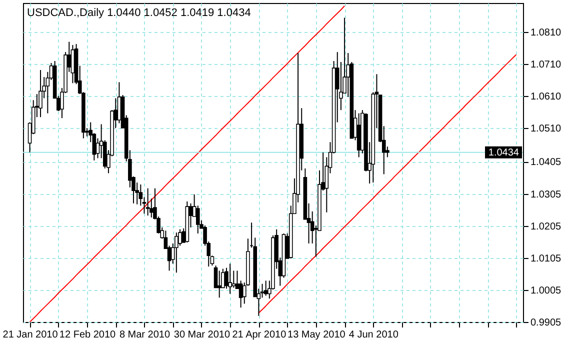 The width and height of the screenshot is (586, 340). I want to click on y-tick-label: 1.0510, so click(546, 129).